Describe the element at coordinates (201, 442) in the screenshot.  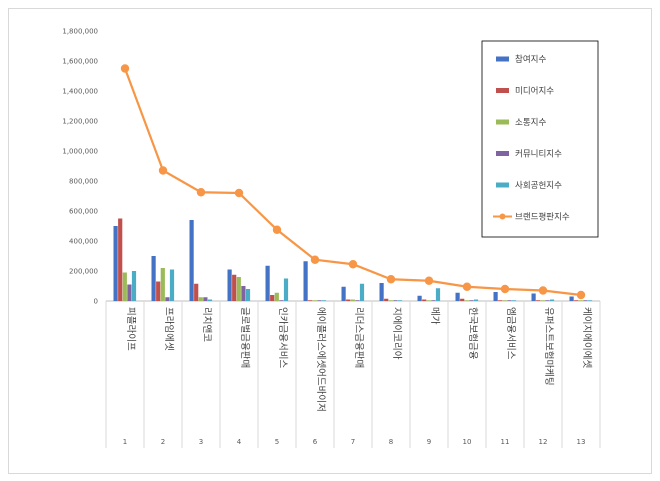
I see `category-number: 3` at that location.